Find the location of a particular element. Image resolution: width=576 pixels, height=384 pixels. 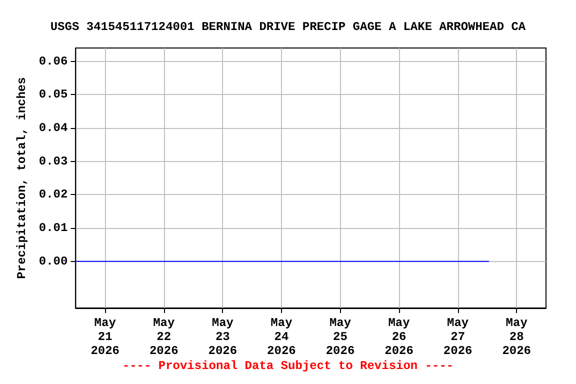

y-tick-label: 0.01 is located at coordinates (53, 228).